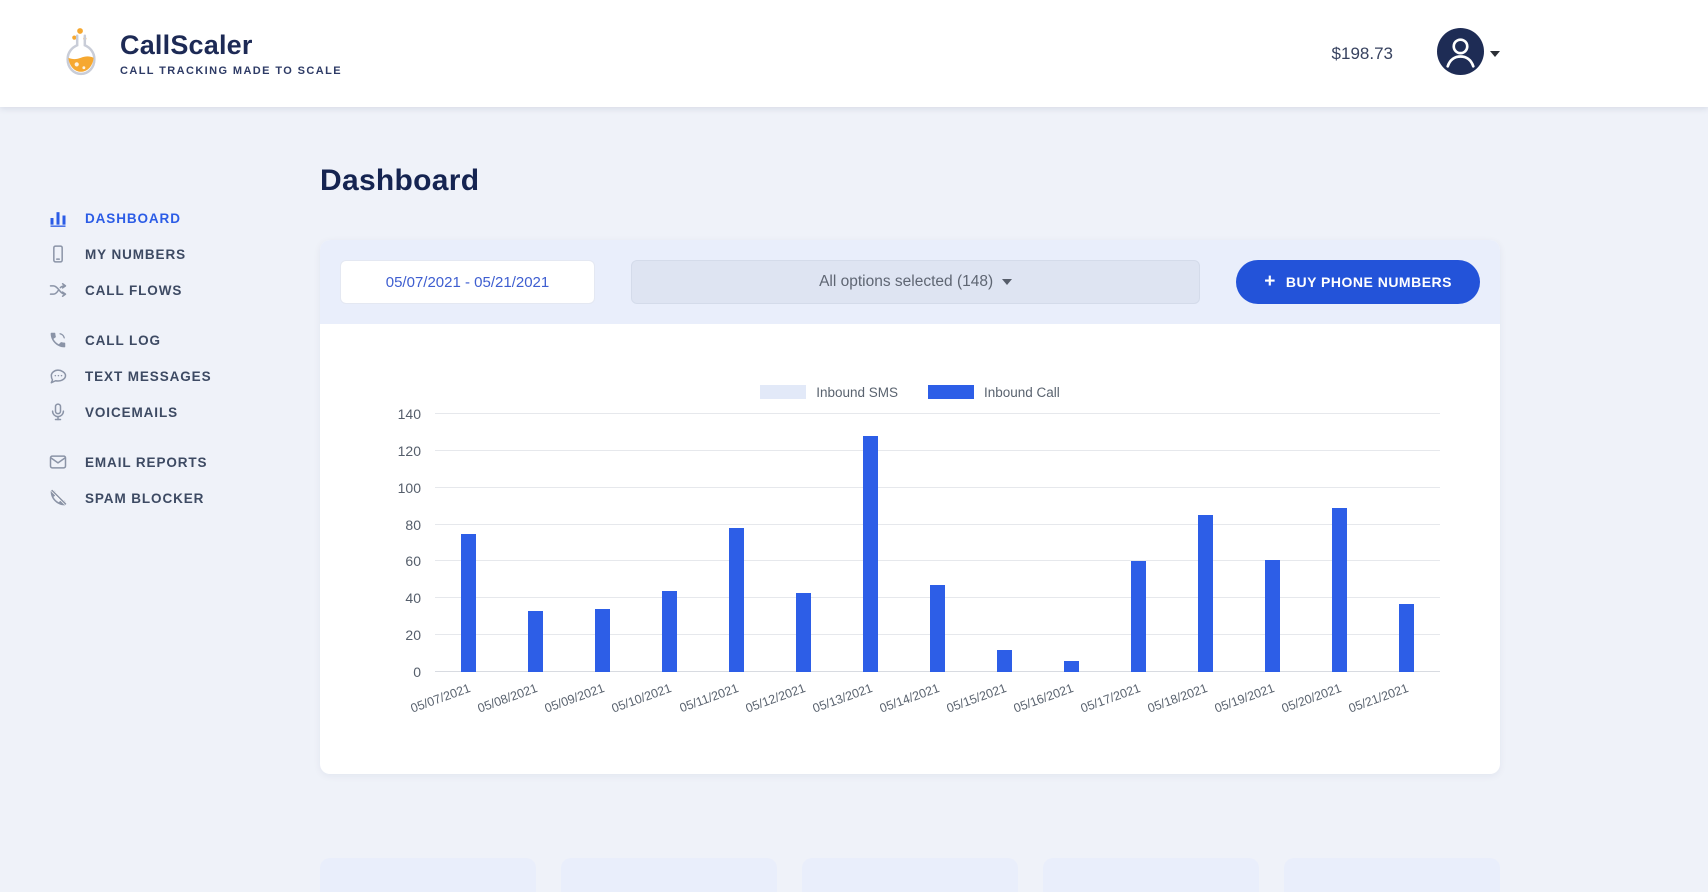 This screenshot has width=1708, height=892. What do you see at coordinates (1244, 698) in the screenshot?
I see `x-axis-tick-label: 05/19/2021` at bounding box center [1244, 698].